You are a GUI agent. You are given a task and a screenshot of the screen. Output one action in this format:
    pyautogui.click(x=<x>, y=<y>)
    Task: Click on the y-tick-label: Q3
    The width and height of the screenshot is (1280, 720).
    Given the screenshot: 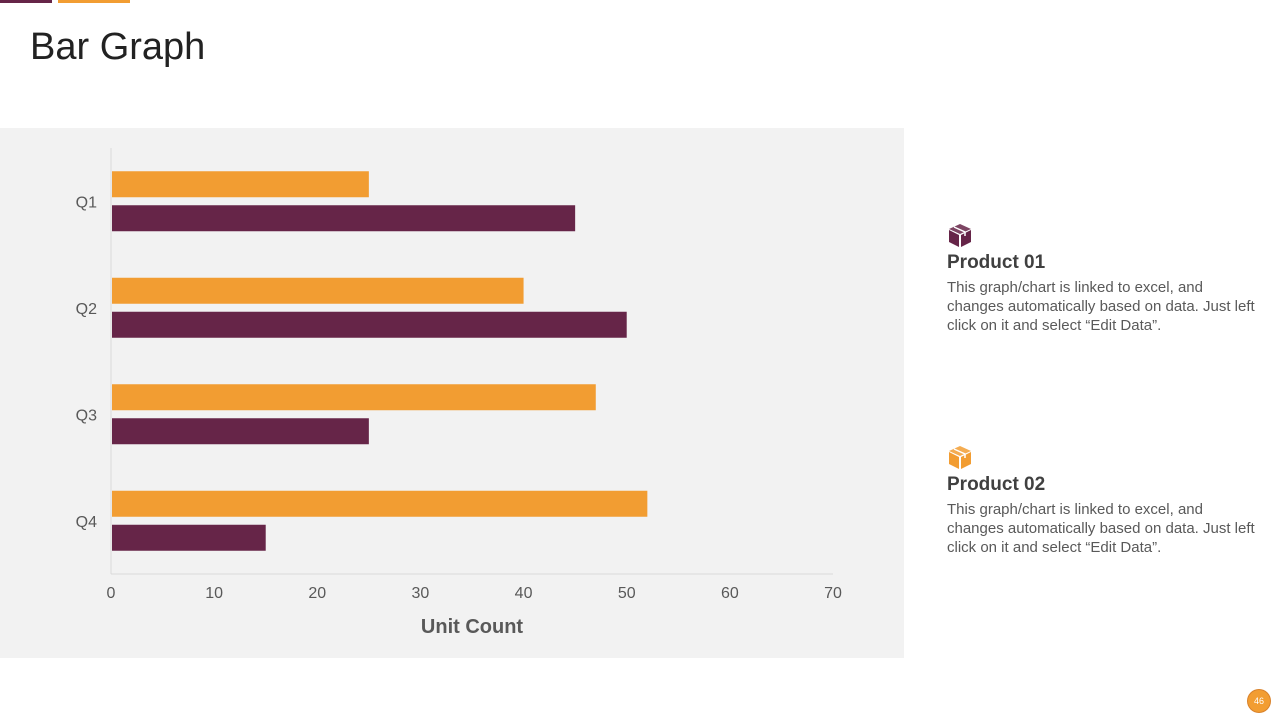 What is the action you would take?
    pyautogui.click(x=86, y=415)
    